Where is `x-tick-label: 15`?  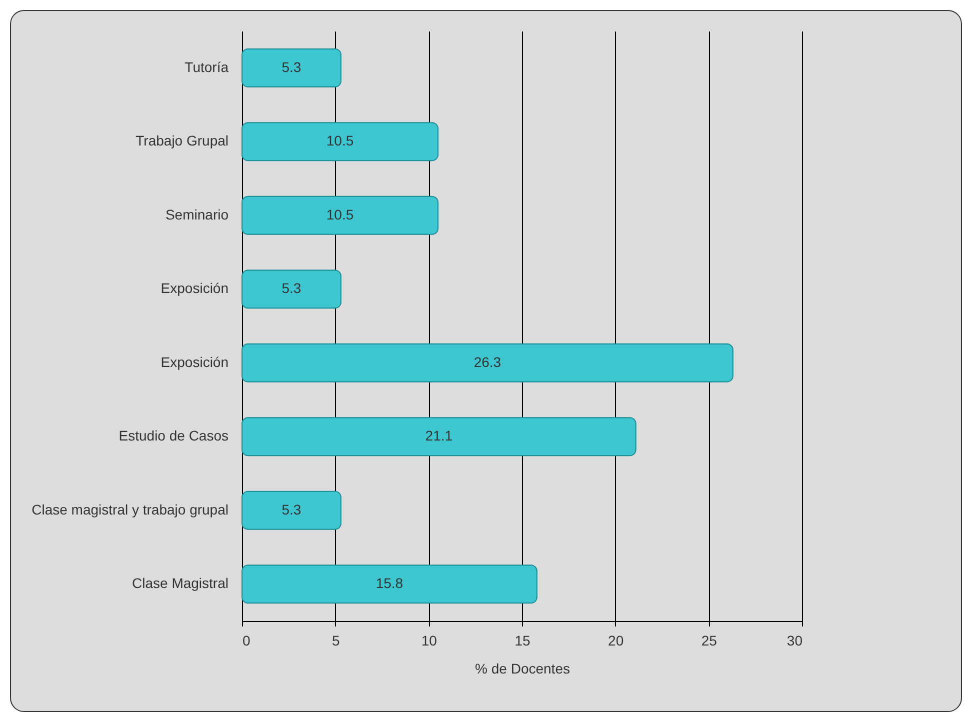 x-tick-label: 15 is located at coordinates (522, 640).